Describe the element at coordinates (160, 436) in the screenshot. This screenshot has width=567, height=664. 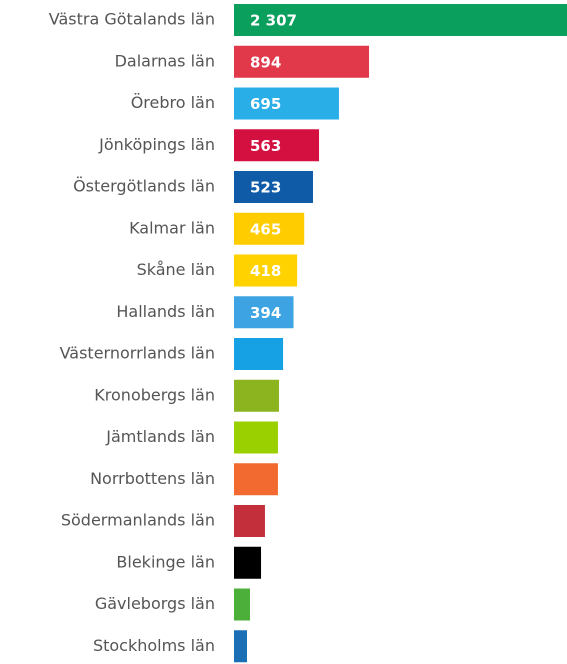
I see `category-label: Jämtlands län` at that location.